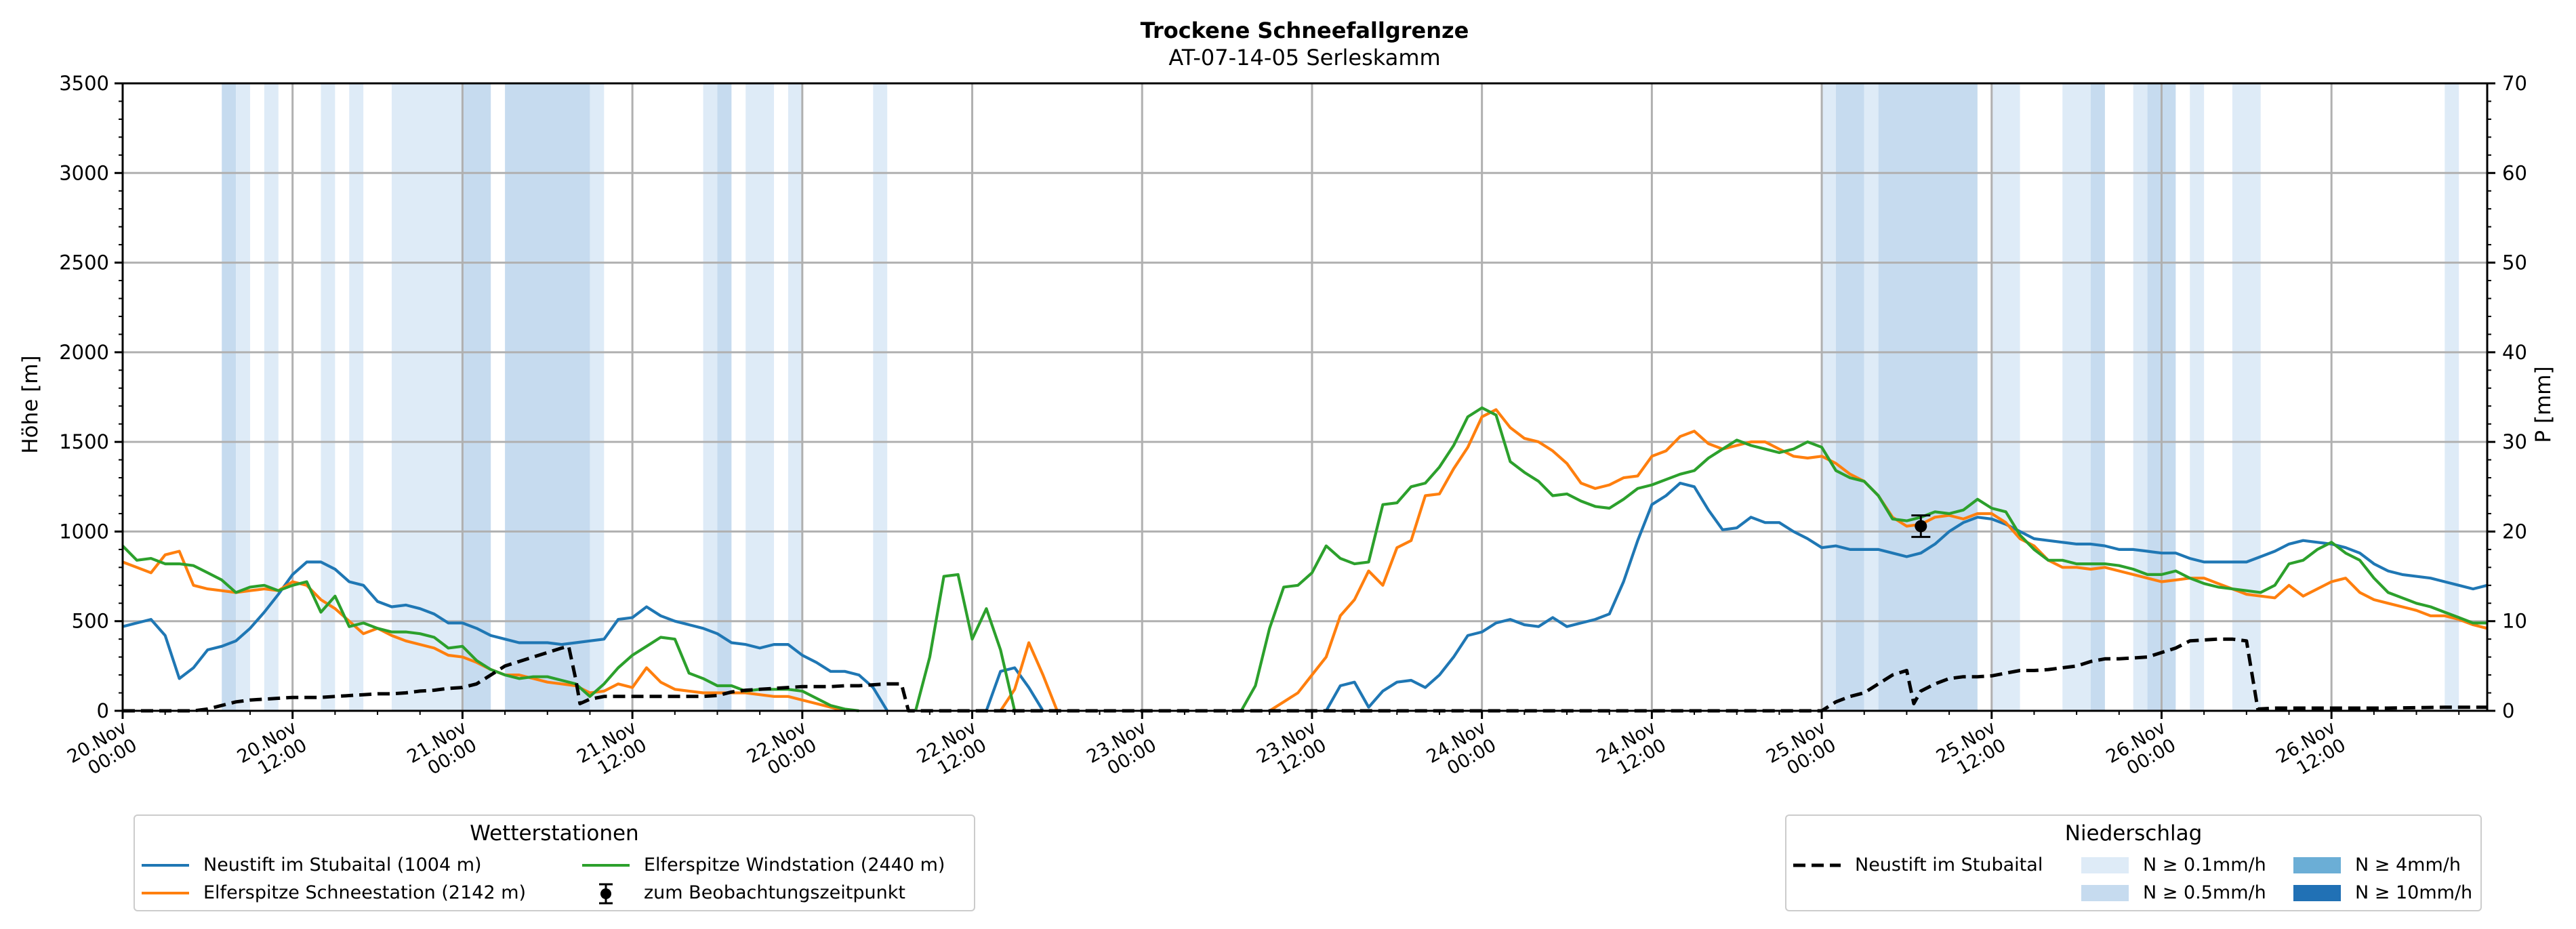 The width and height of the screenshot is (2576, 929). Describe the element at coordinates (2514, 172) in the screenshot. I see `y-tick-label-right: 60` at that location.